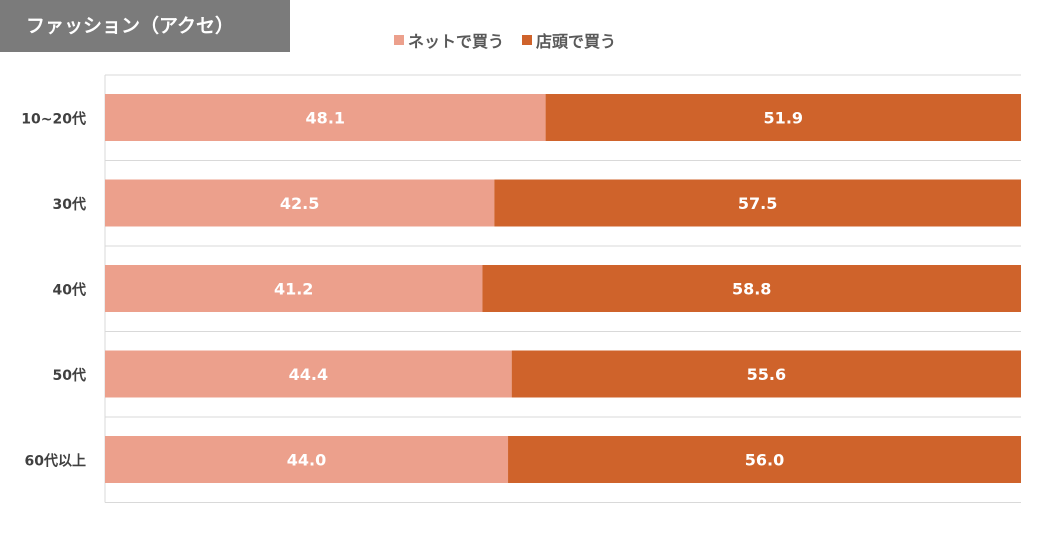  What do you see at coordinates (55, 461) in the screenshot?
I see `category-label: 60代以上` at bounding box center [55, 461].